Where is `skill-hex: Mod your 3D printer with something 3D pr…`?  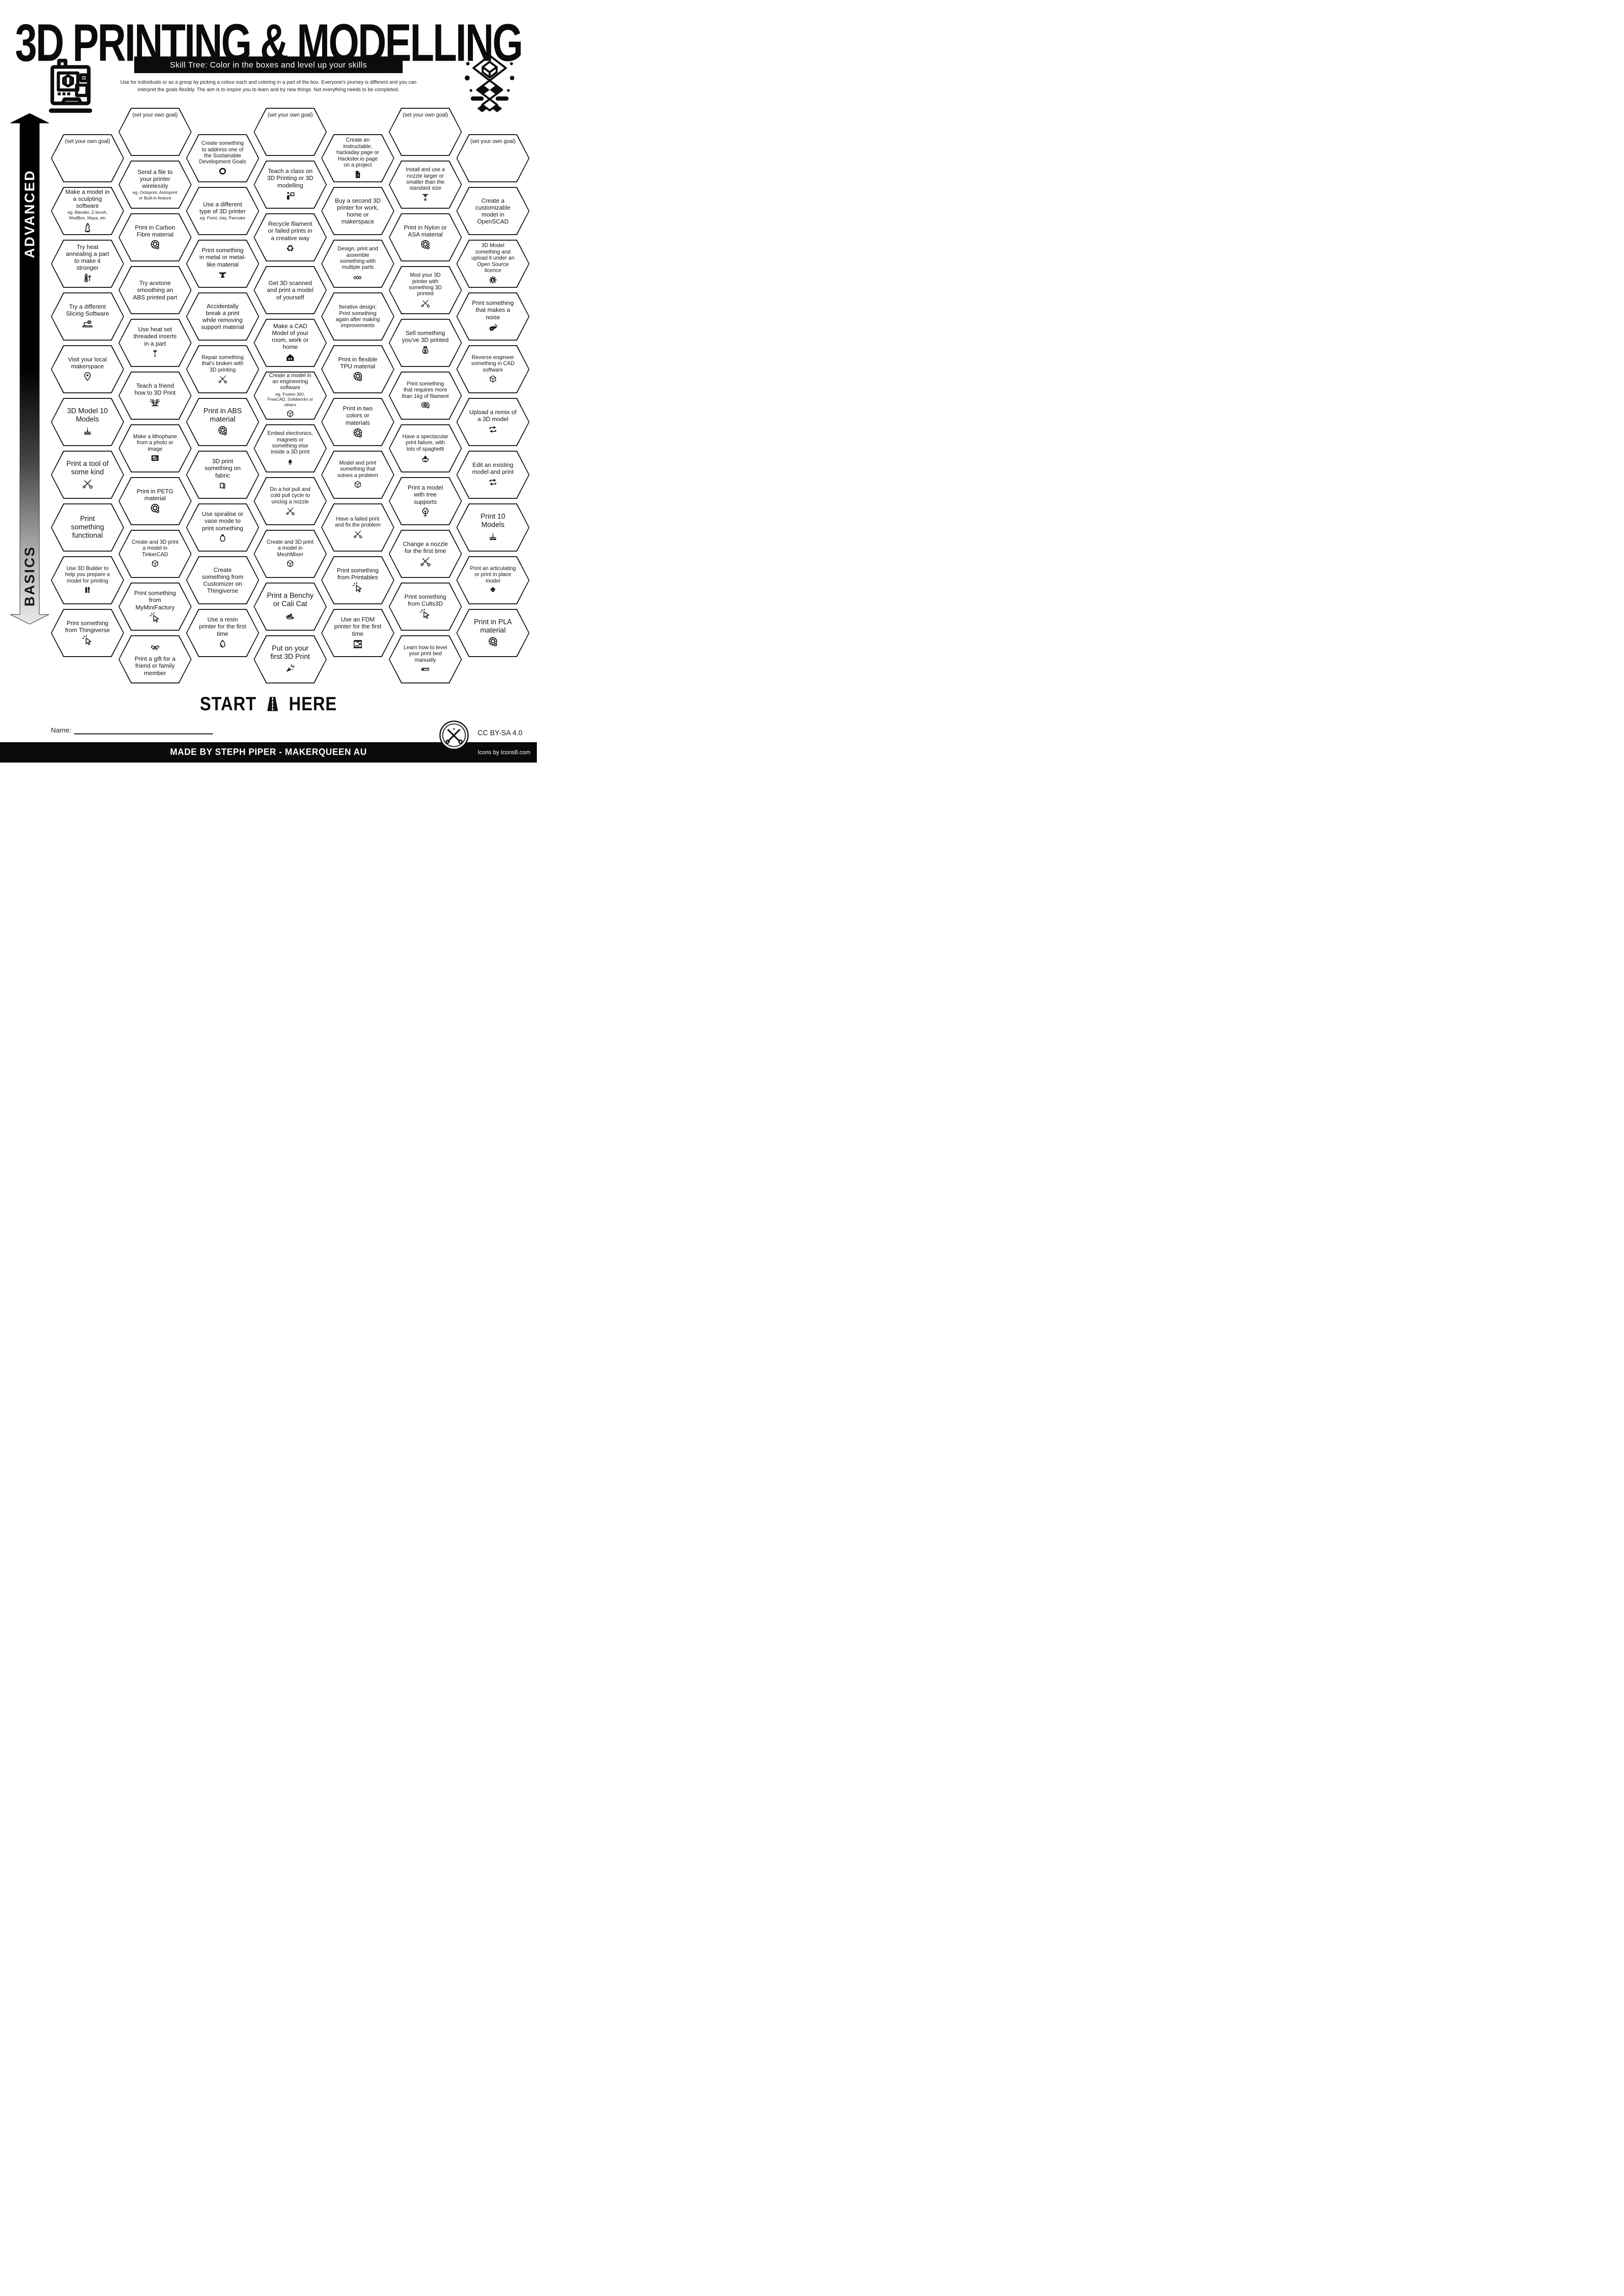
skill-hex: Mod your 3D printer with something 3D pr… is located at coordinates (425, 290).